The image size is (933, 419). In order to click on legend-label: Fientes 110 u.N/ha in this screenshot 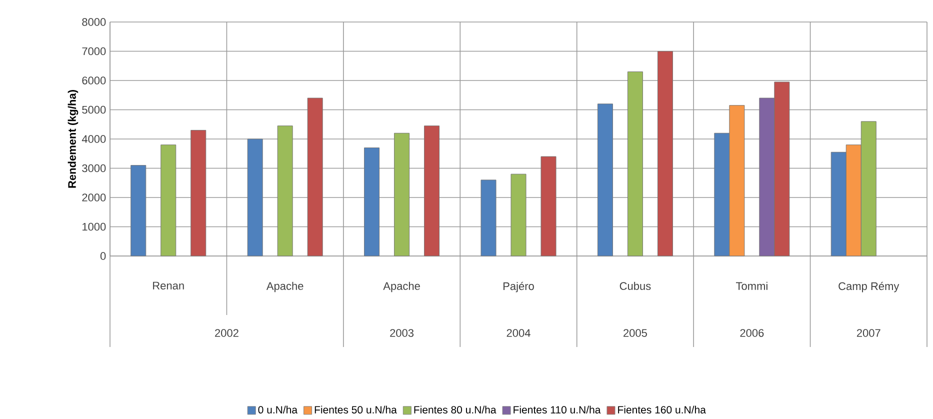, I will do `click(557, 410)`.